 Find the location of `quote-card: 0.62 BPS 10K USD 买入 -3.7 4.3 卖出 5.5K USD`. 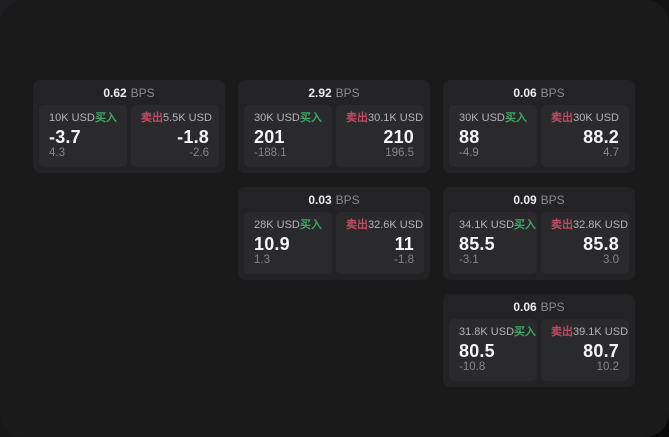

quote-card: 0.62 BPS 10K USD 买入 -3.7 4.3 卖出 5.5K USD is located at coordinates (129, 126).